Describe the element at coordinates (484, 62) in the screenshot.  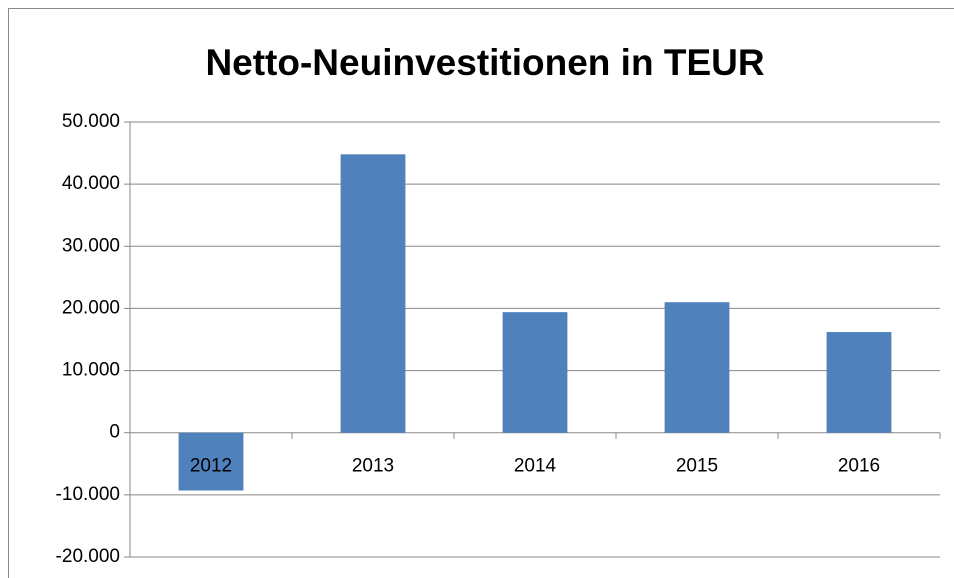
I see `chart-title: Netto-Neuinvestitionen in TEUR` at that location.